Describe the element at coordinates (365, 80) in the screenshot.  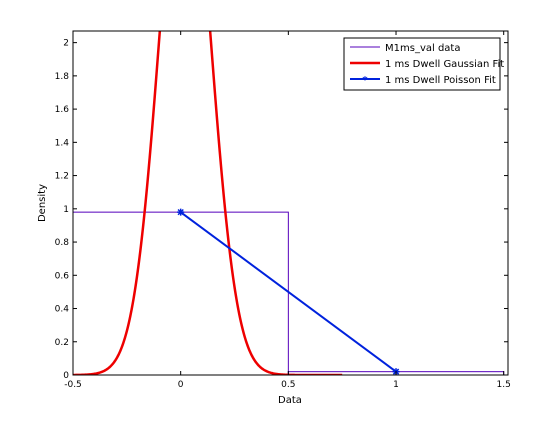
I see `legend-marker-poisson: *` at that location.